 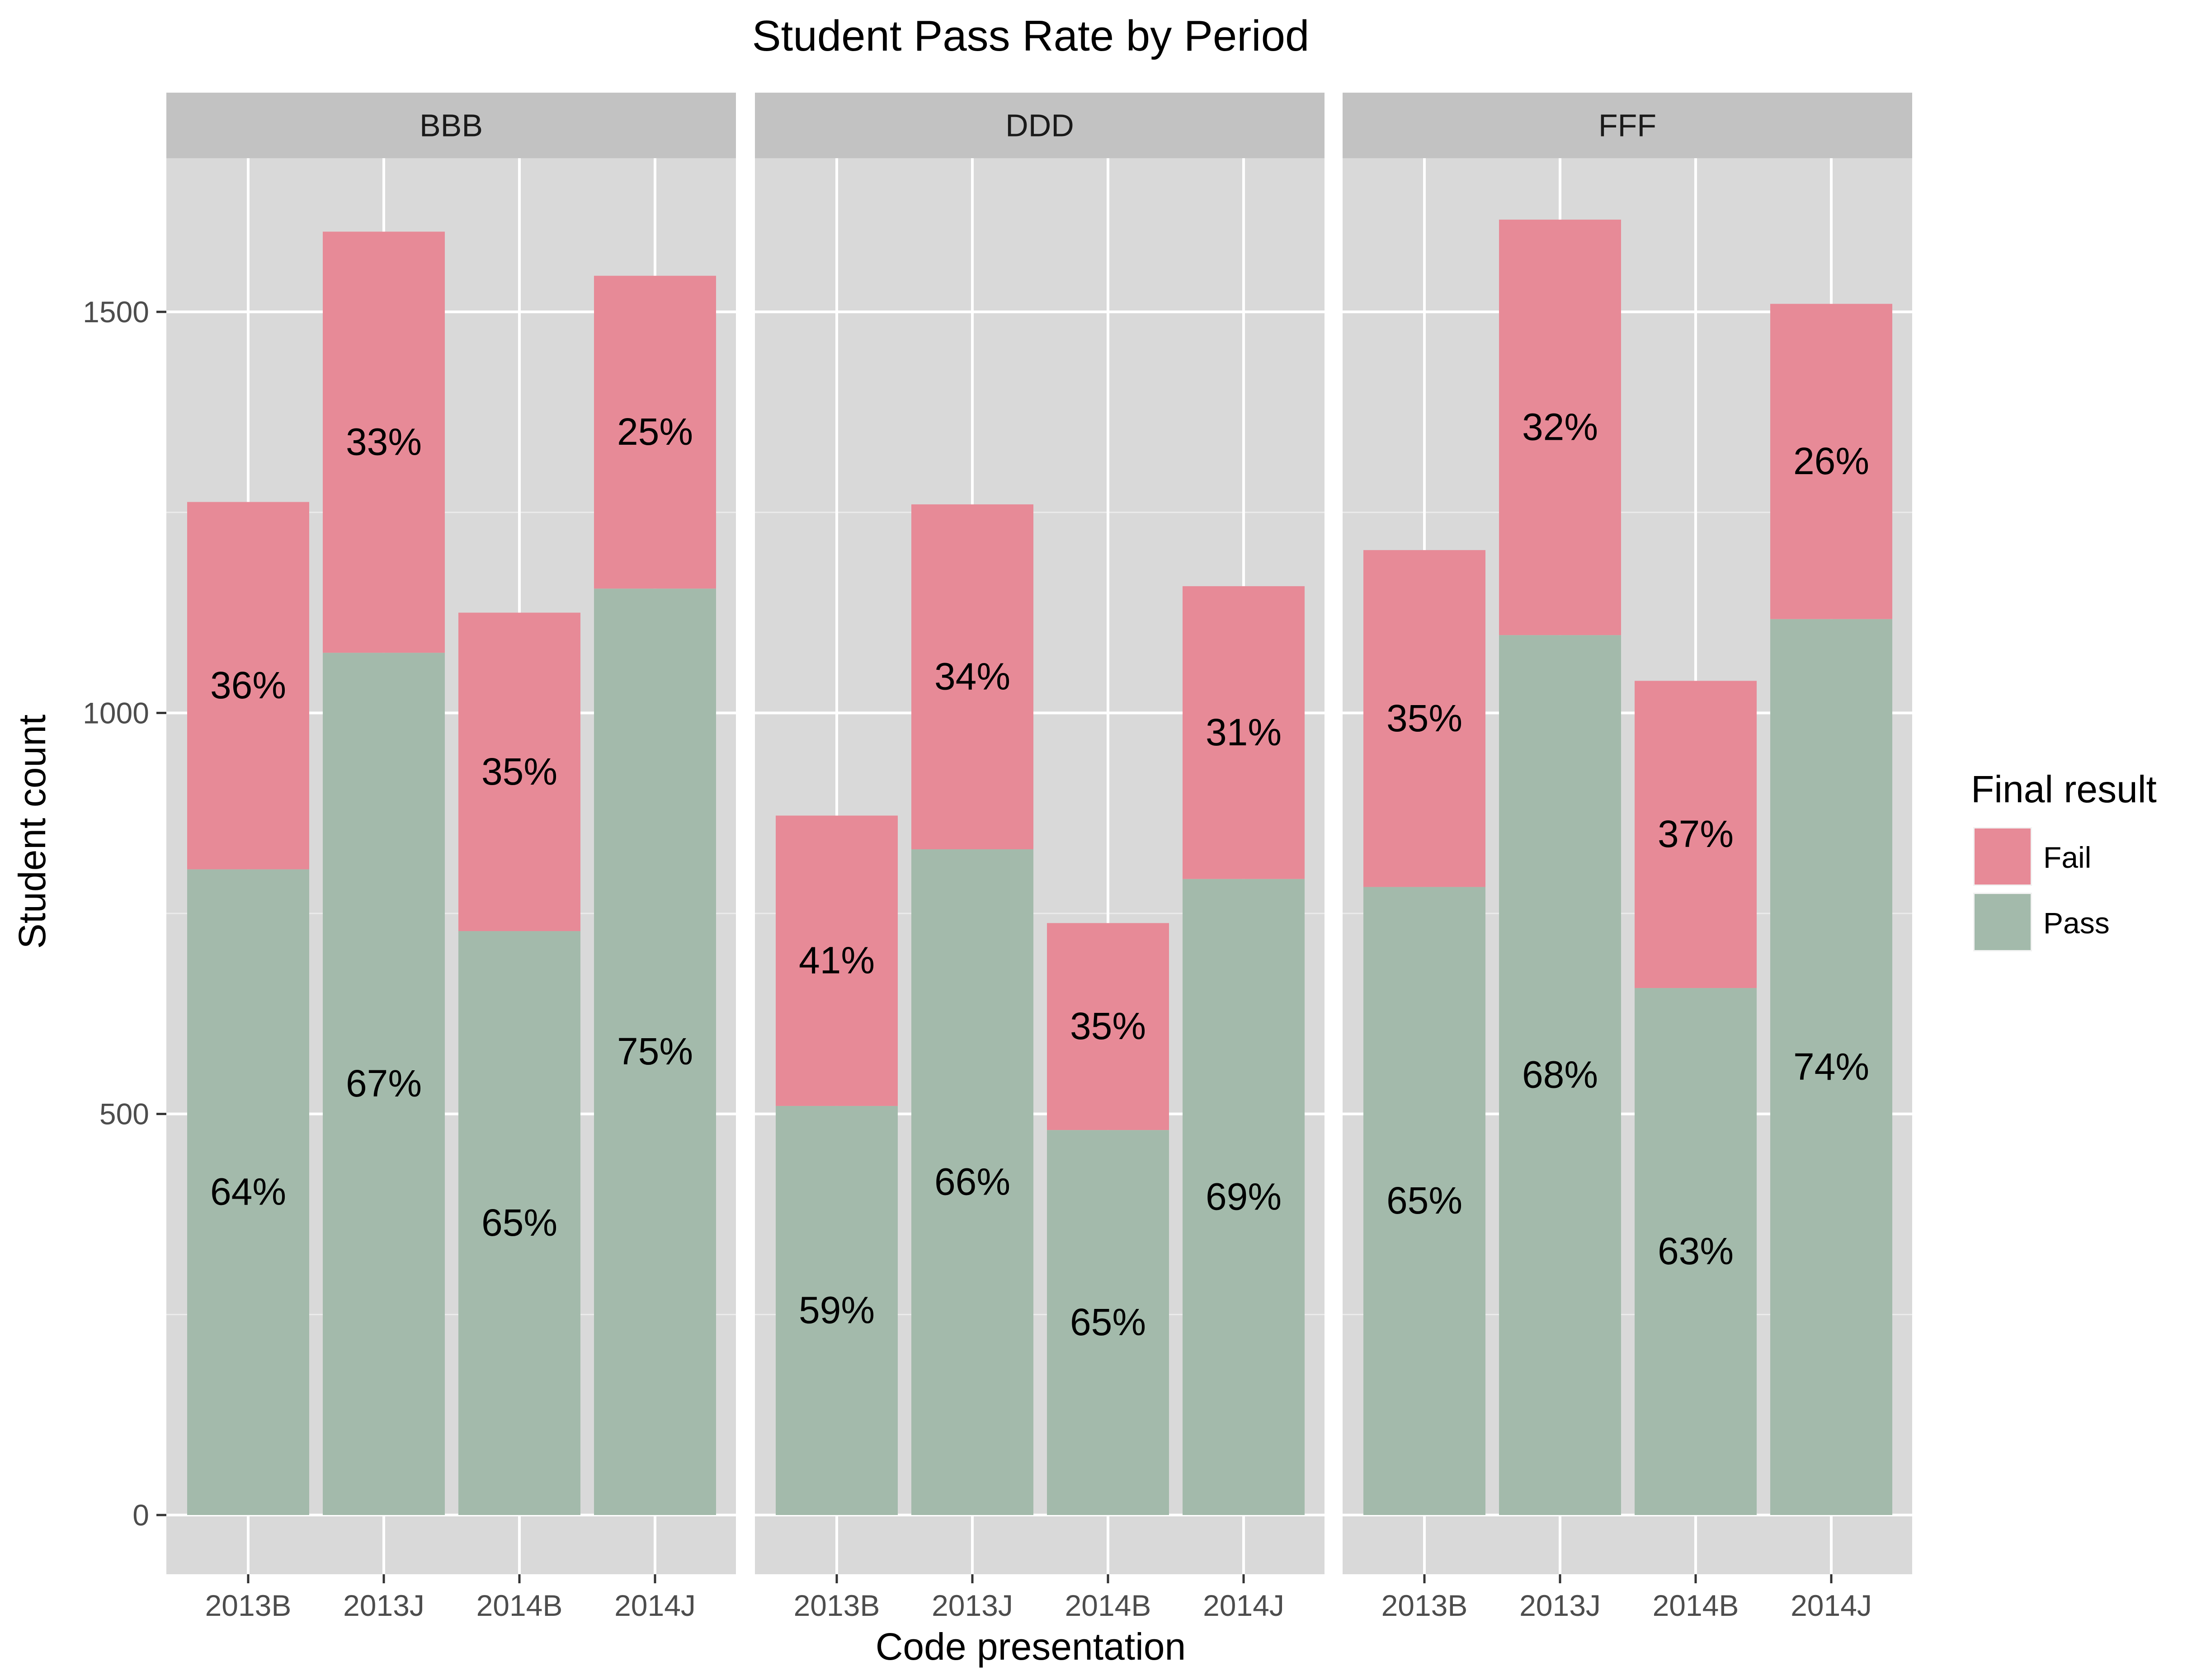 I want to click on y-tick-label: 0, so click(x=140, y=1515).